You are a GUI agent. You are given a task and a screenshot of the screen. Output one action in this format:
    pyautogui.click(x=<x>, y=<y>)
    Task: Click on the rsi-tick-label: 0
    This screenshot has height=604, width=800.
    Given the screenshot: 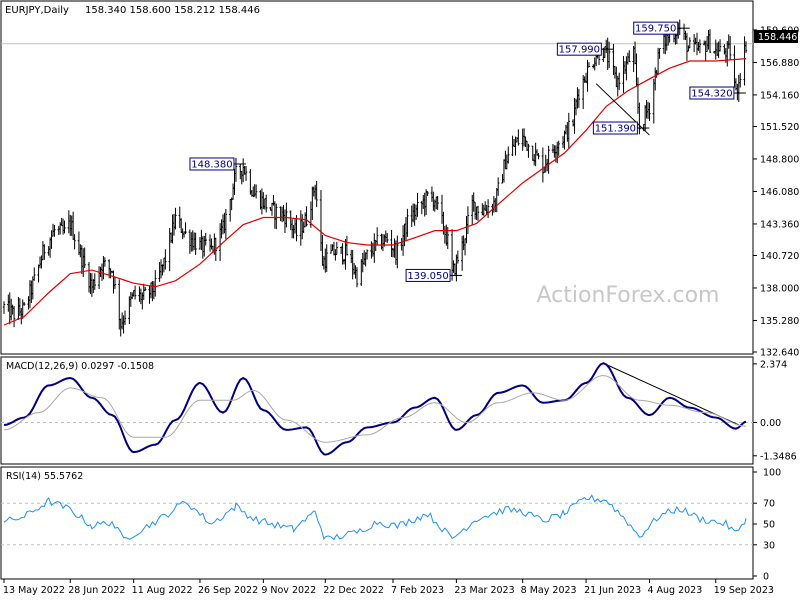 What is the action you would take?
    pyautogui.click(x=766, y=577)
    